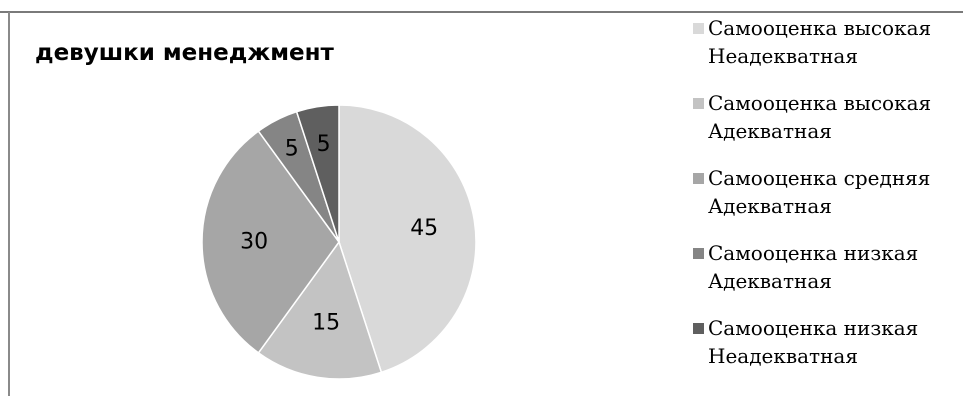  What do you see at coordinates (770, 131) in the screenshot?
I see `legend-label-2-line-2: Адекватная` at bounding box center [770, 131].